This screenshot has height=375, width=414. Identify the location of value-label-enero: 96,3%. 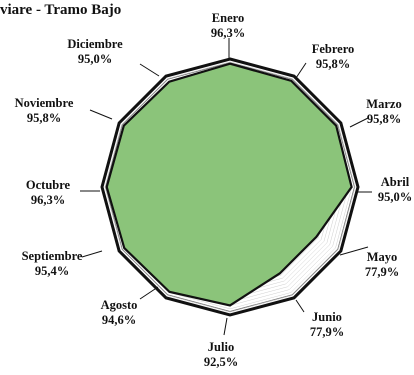
(228, 33).